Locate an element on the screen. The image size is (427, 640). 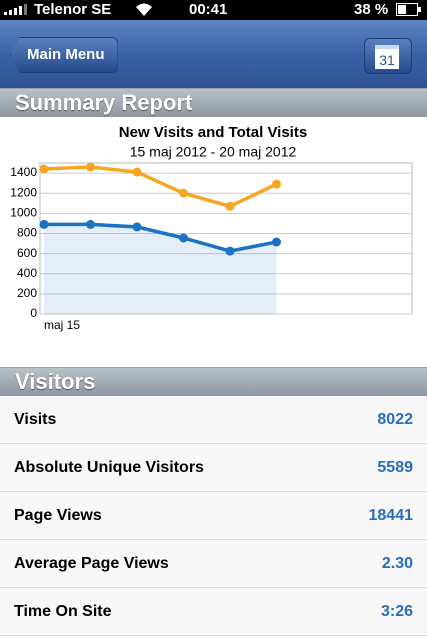
carrier: Telenor SE is located at coordinates (73, 9).